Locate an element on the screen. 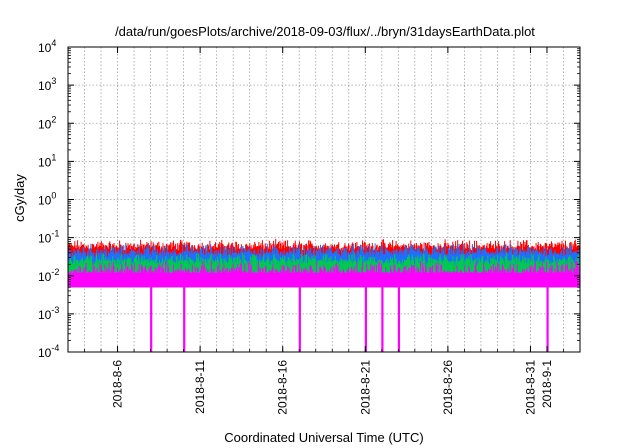 Image resolution: width=640 pixels, height=448 pixels. series-floor-band is located at coordinates (324, 280).